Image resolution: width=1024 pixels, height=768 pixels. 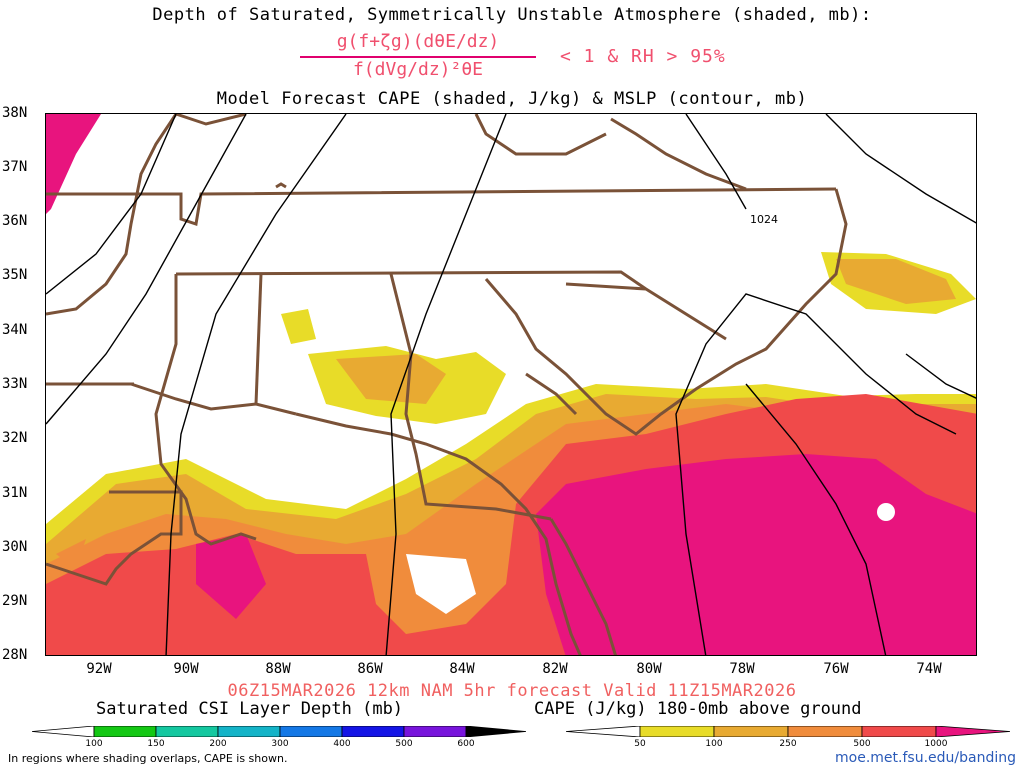 What do you see at coordinates (698, 709) in the screenshot?
I see `cape-colorbar-label: CAPE (J/kg) 180-0mb above ground` at bounding box center [698, 709].